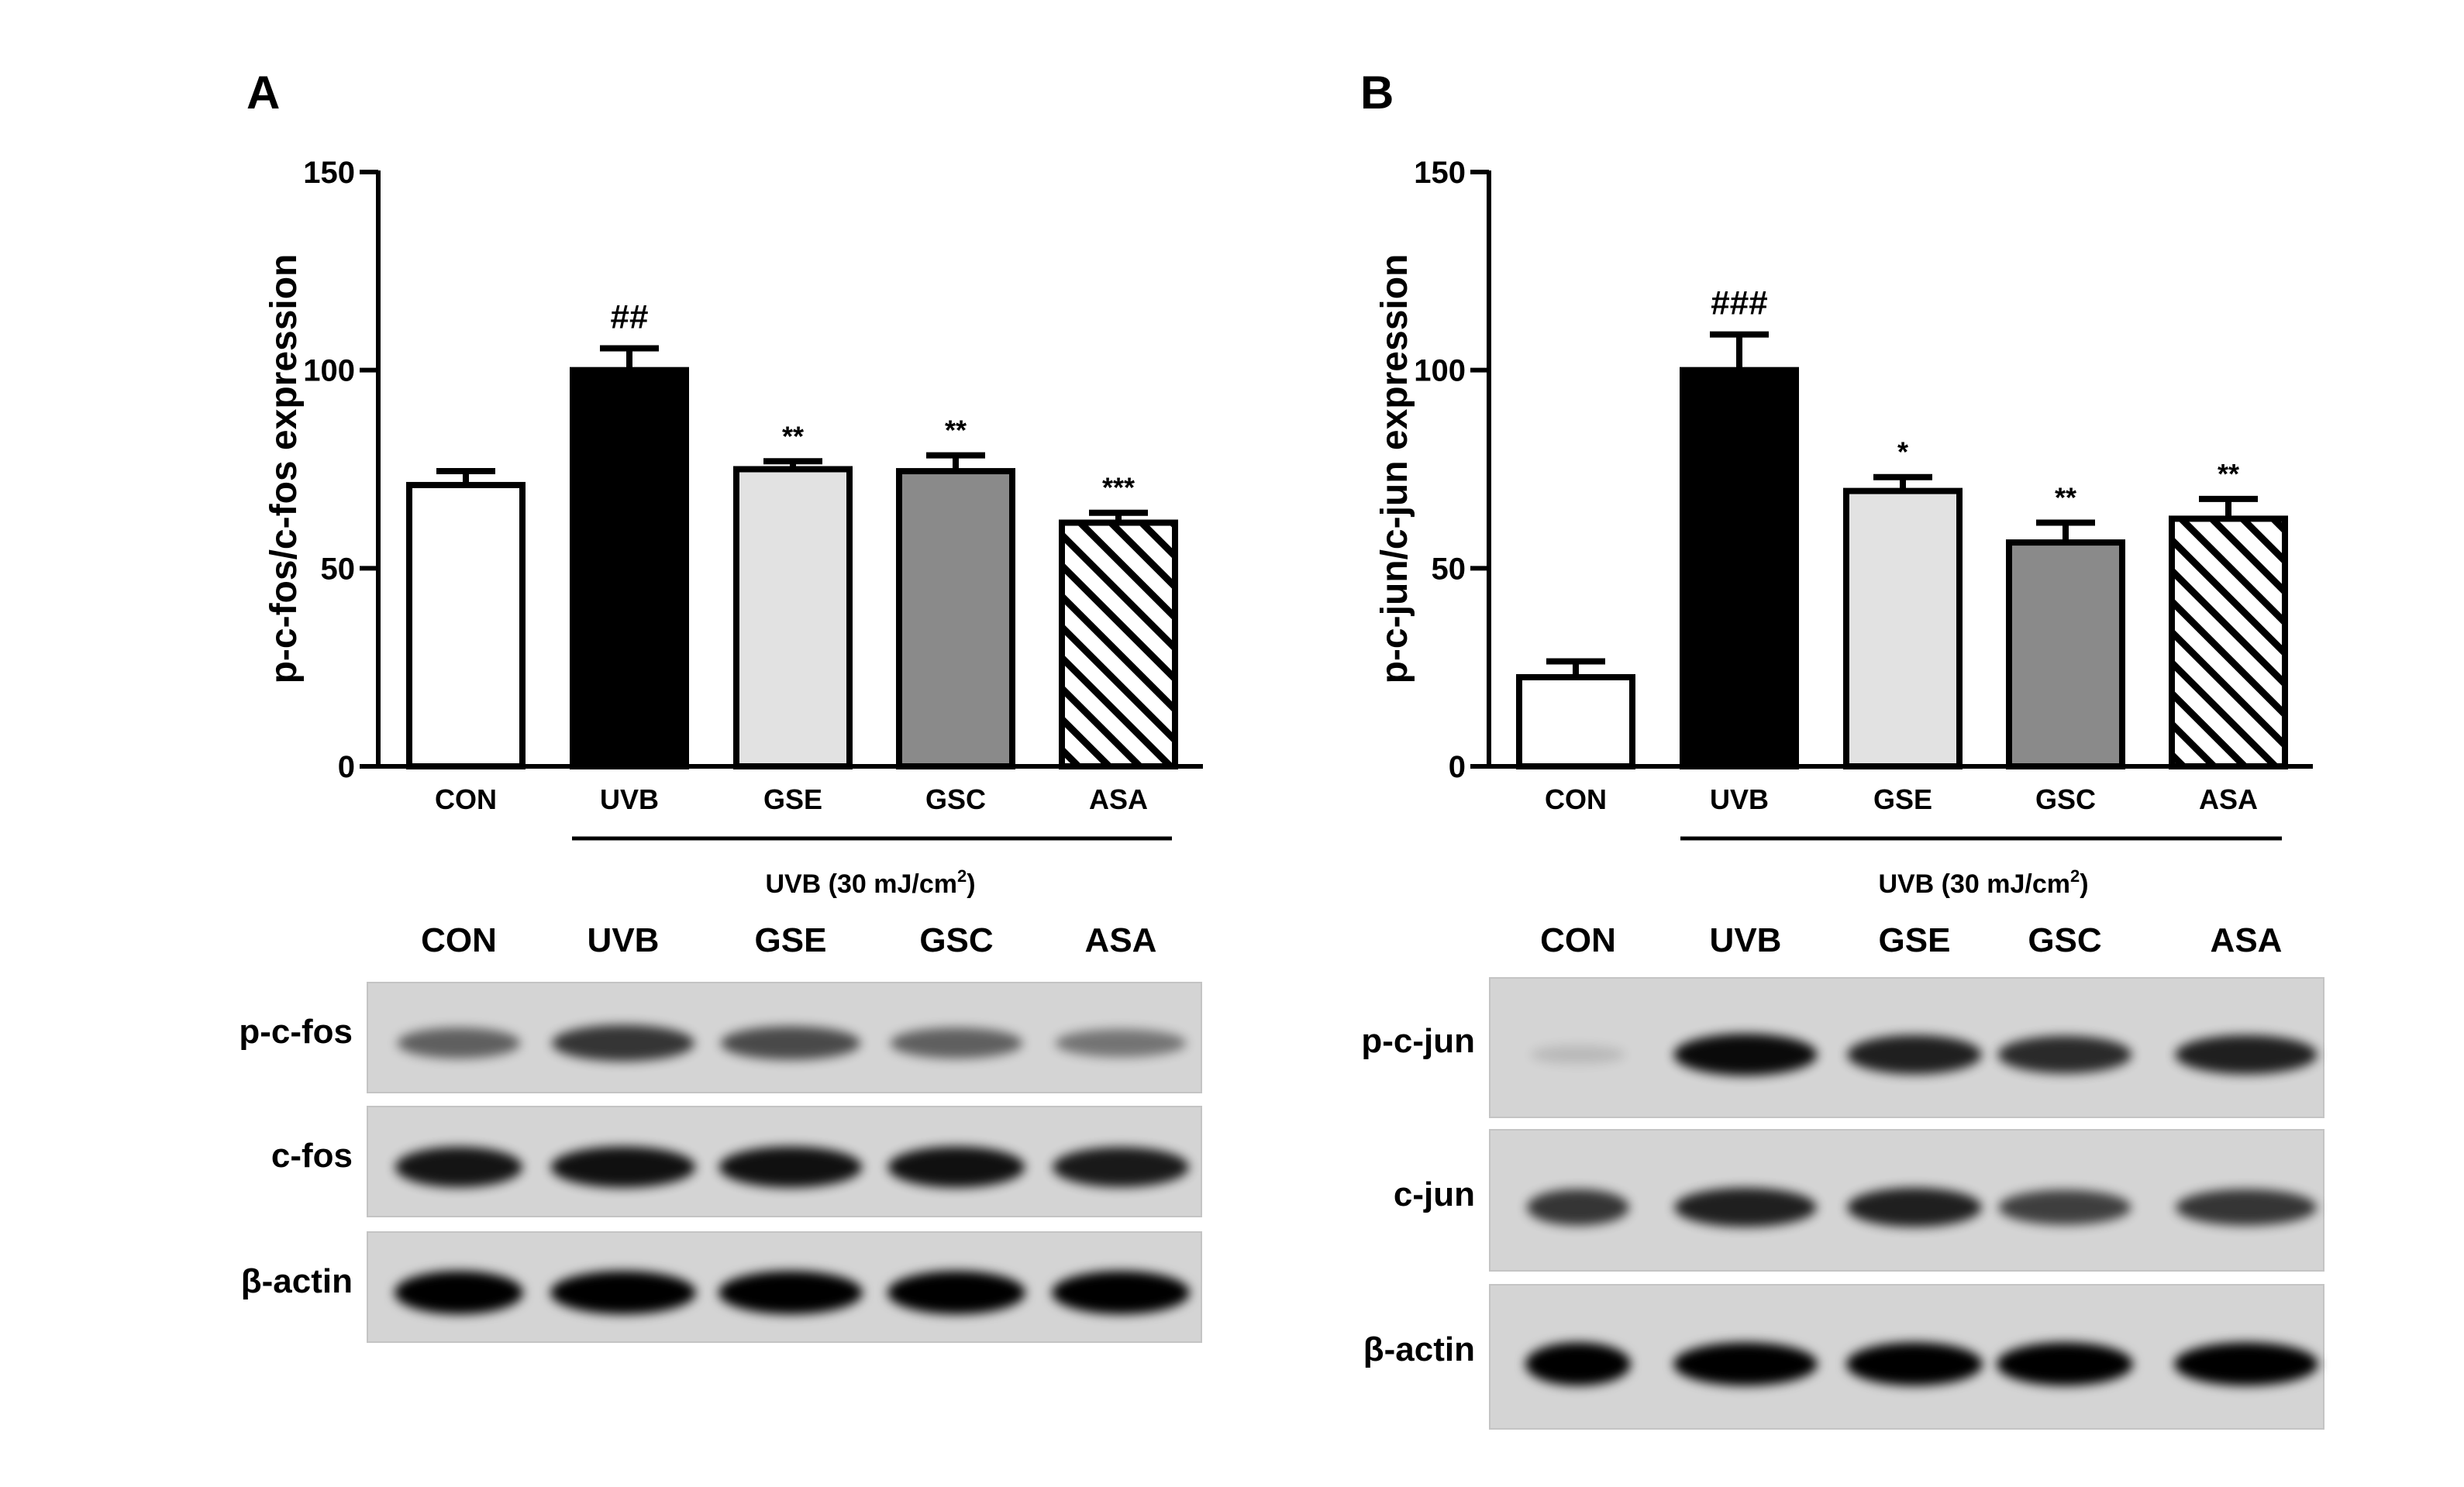 The height and width of the screenshot is (1487, 2464). Describe the element at coordinates (630, 317) in the screenshot. I see `significance-label: ##` at that location.